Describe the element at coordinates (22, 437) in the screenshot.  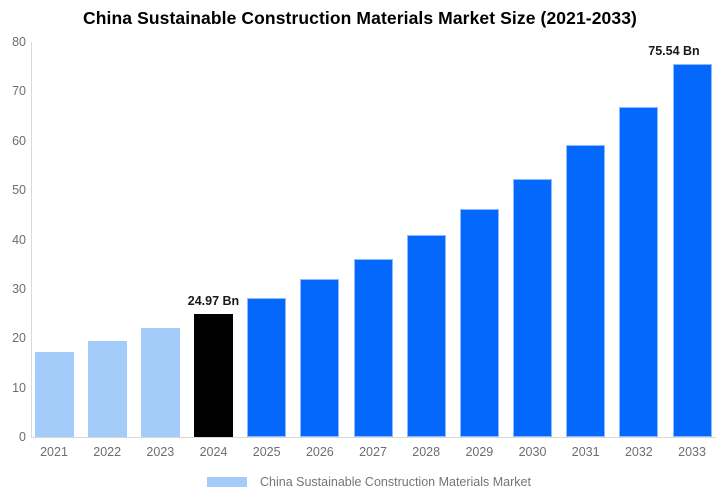
I see `y-tick-label: 0` at that location.